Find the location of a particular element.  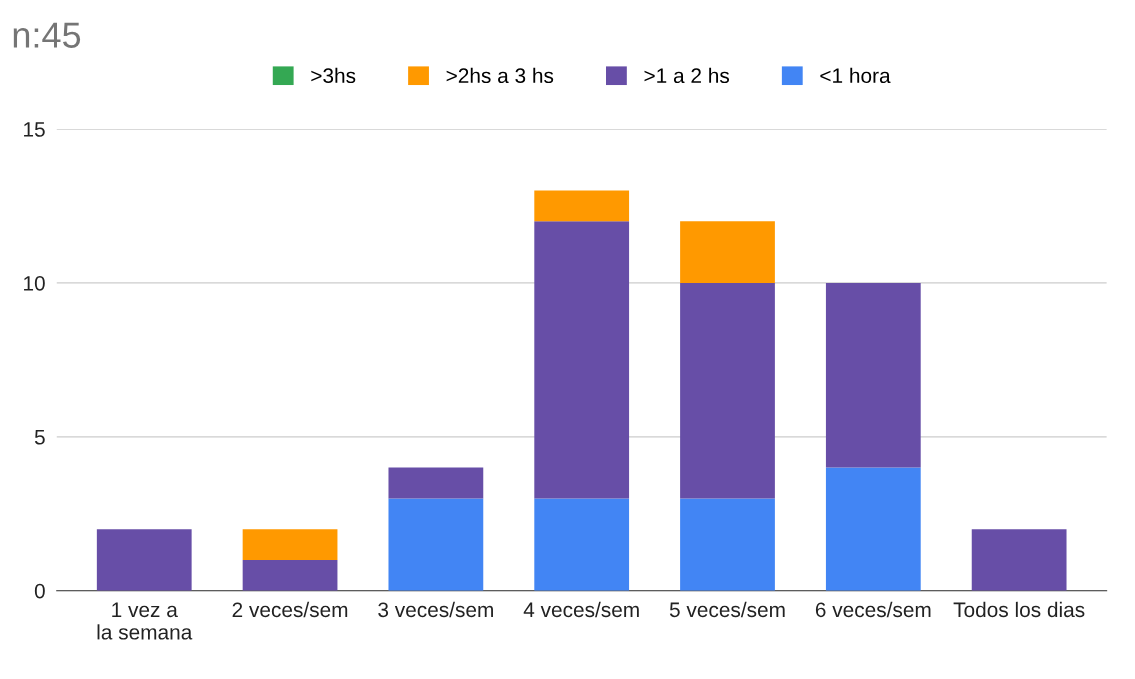

x-tick-label: 6 veces/sem is located at coordinates (873, 609).